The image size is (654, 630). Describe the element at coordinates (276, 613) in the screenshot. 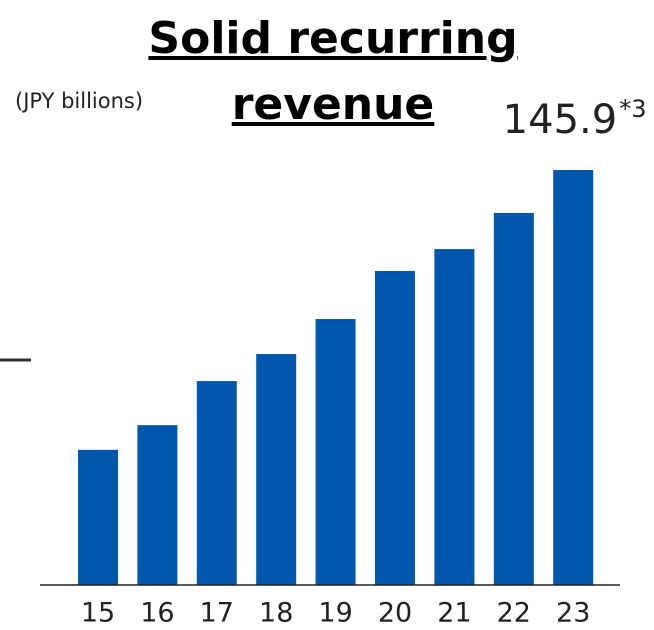

I see `x-tick-label: 18` at that location.